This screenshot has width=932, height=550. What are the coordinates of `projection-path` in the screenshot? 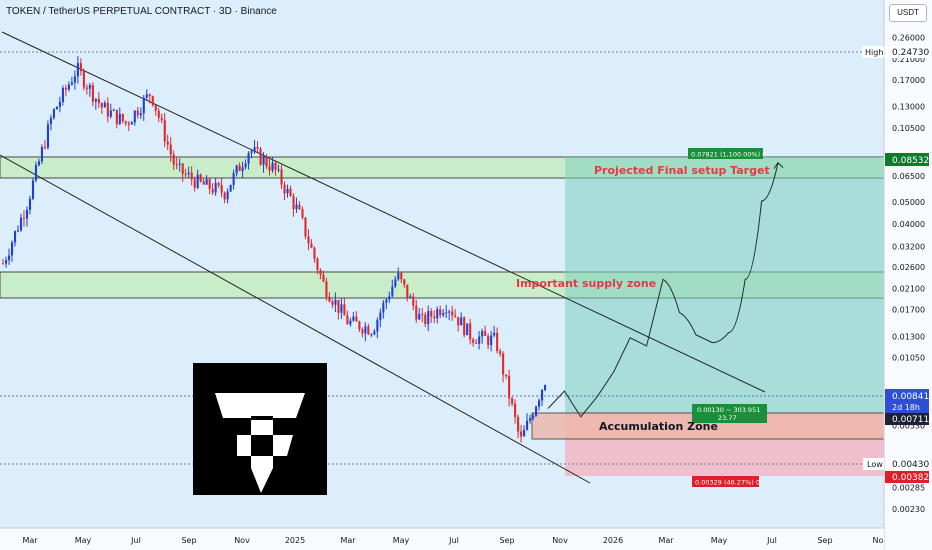 It's located at (663, 290).